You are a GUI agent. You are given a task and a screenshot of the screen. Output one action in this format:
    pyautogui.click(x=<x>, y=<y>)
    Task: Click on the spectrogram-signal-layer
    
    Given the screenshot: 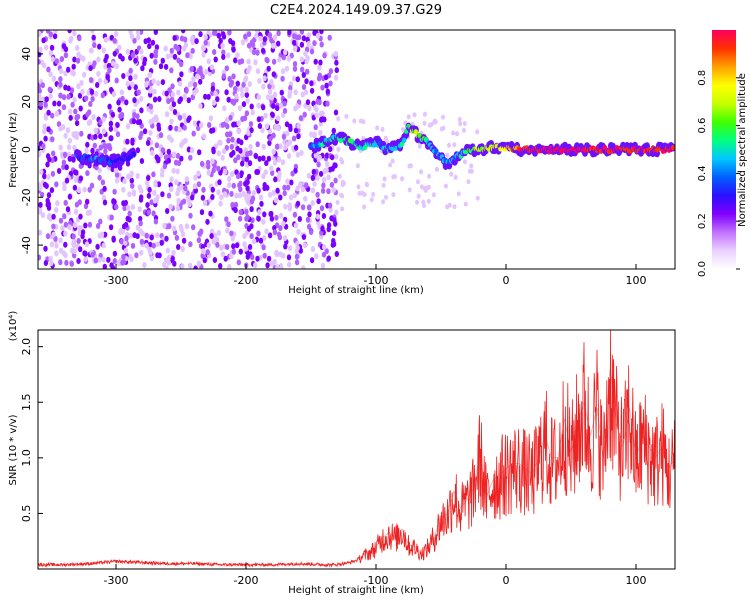 What is the action you would take?
    pyautogui.click(x=374, y=146)
    